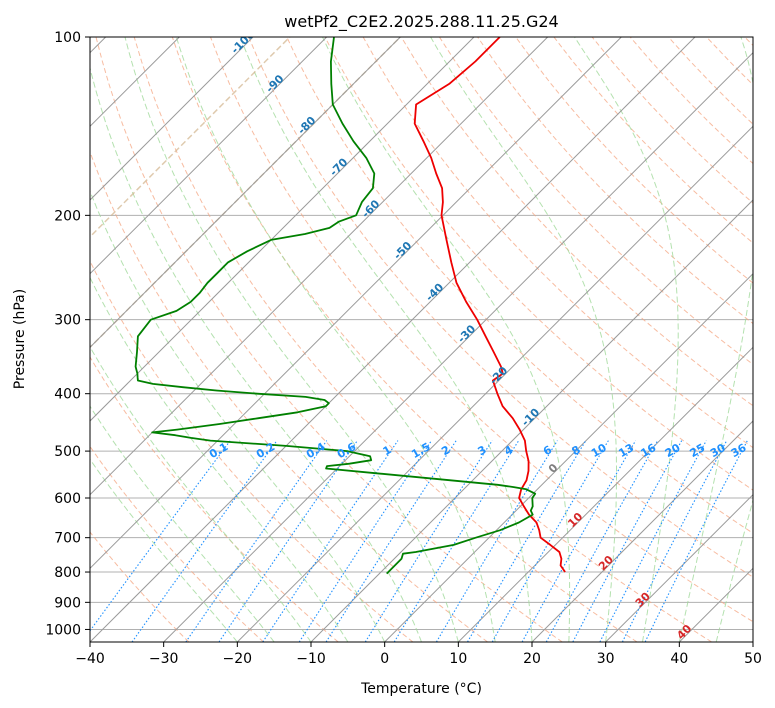 The height and width of the screenshot is (708, 775). Describe the element at coordinates (384, 659) in the screenshot. I see `x-tick-label: 0` at that location.